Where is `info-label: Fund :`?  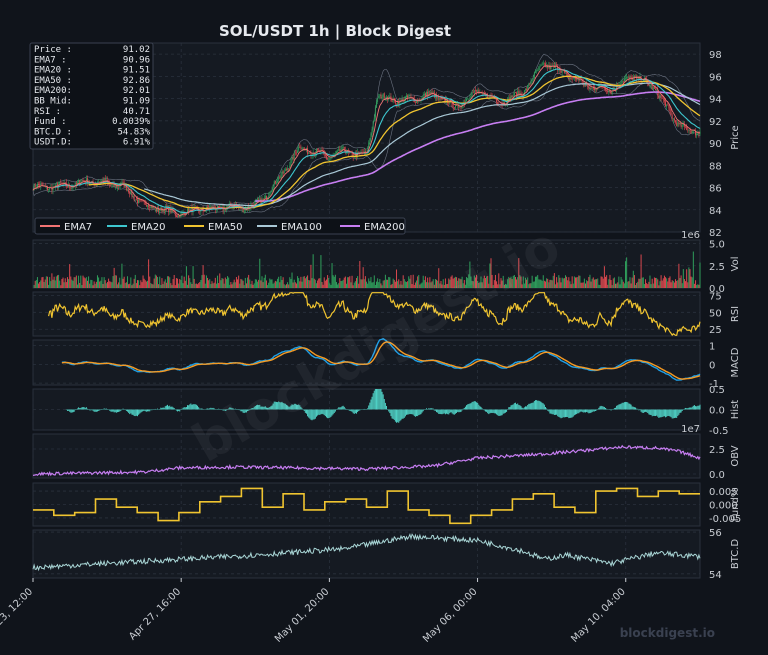
info-label: Fund : is located at coordinates (50, 122).